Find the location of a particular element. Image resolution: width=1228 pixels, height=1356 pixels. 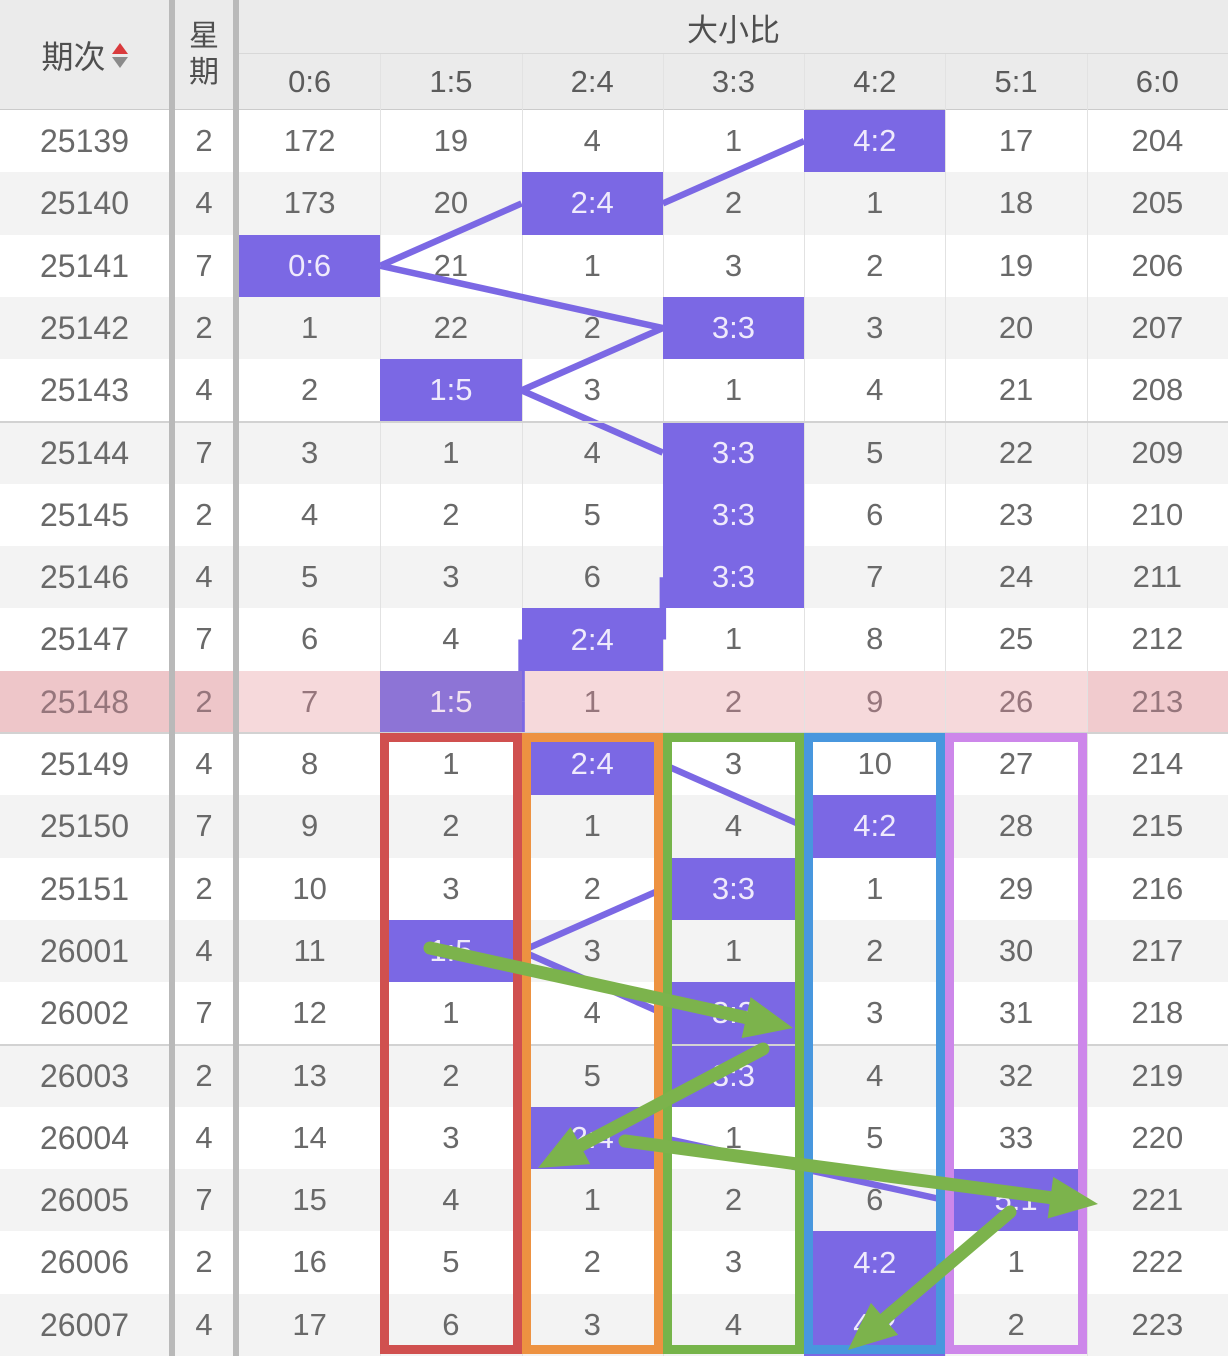

miss-count-cell: 206 is located at coordinates (1157, 265).